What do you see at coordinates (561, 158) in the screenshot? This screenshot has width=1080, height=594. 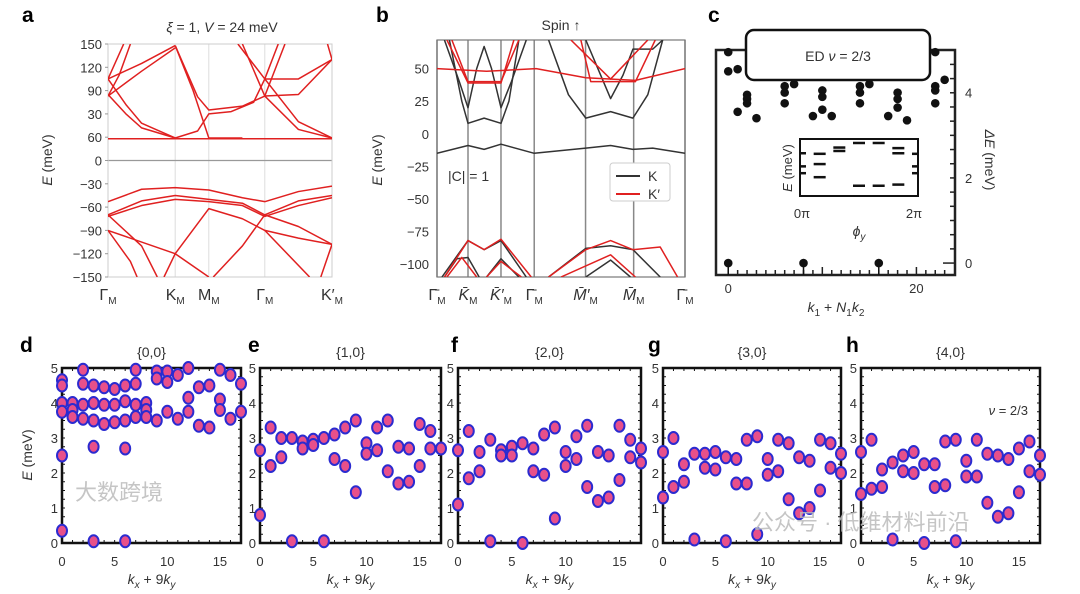 I see `band-line-K-group` at bounding box center [561, 158].